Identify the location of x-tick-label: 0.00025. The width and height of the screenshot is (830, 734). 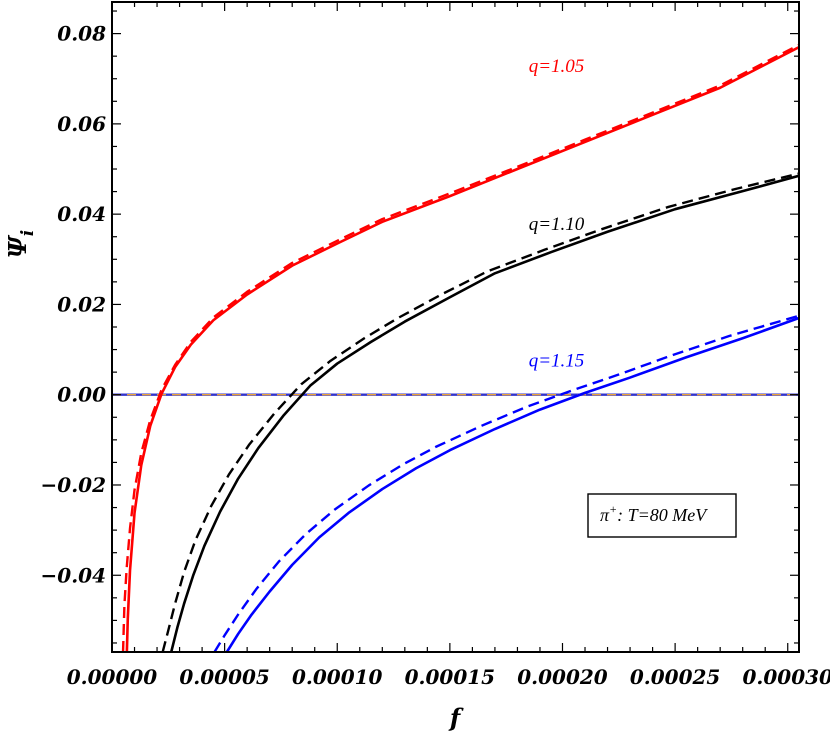
(675, 677).